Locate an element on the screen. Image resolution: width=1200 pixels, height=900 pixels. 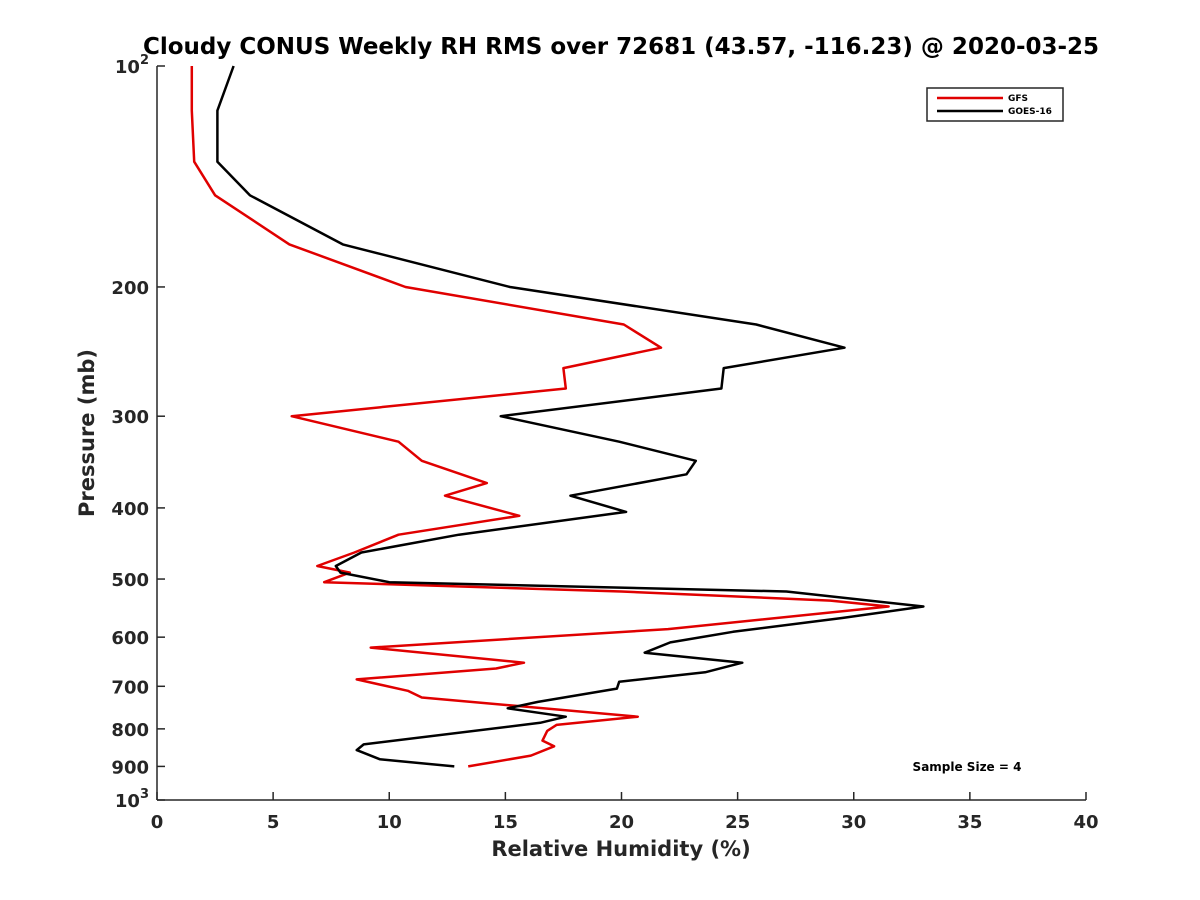
y-axis-label: Pressure (mb) is located at coordinates (87, 433).